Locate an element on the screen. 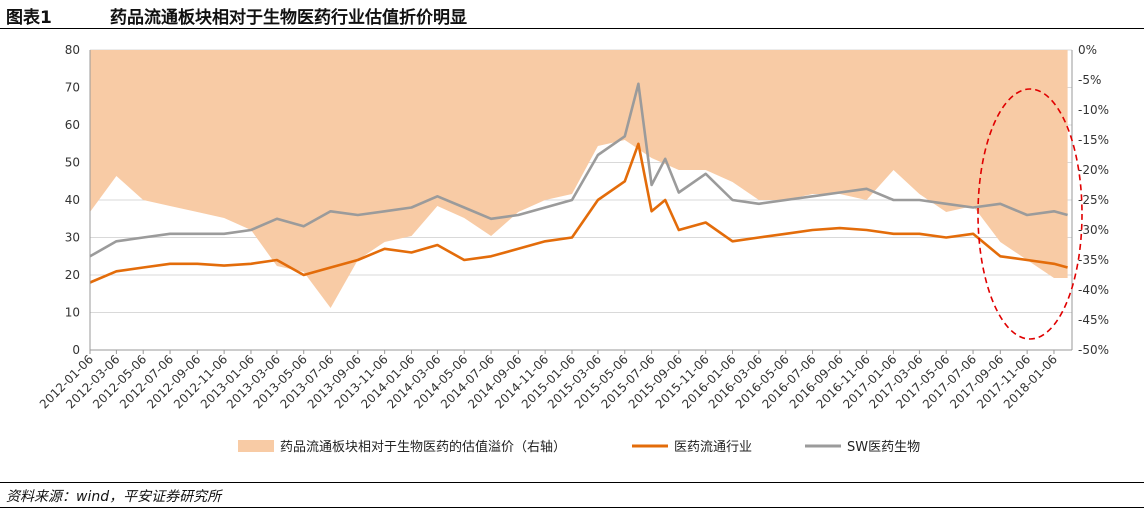 This screenshot has width=1144, height=508. figure-footer: 资料来源：wind，平安证券研究所 is located at coordinates (572, 495).